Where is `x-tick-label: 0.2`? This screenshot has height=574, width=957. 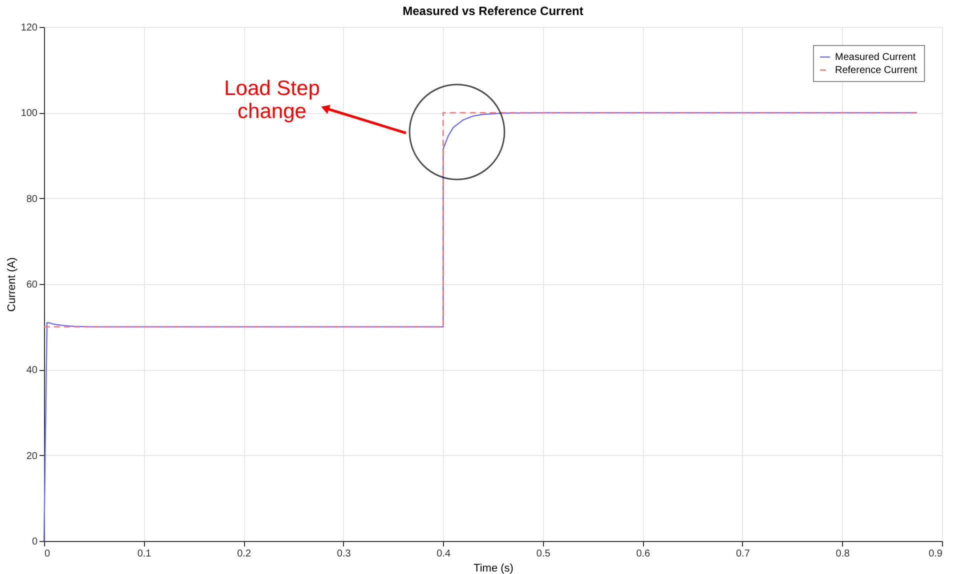
x-tick-label: 0.2 is located at coordinates (244, 554).